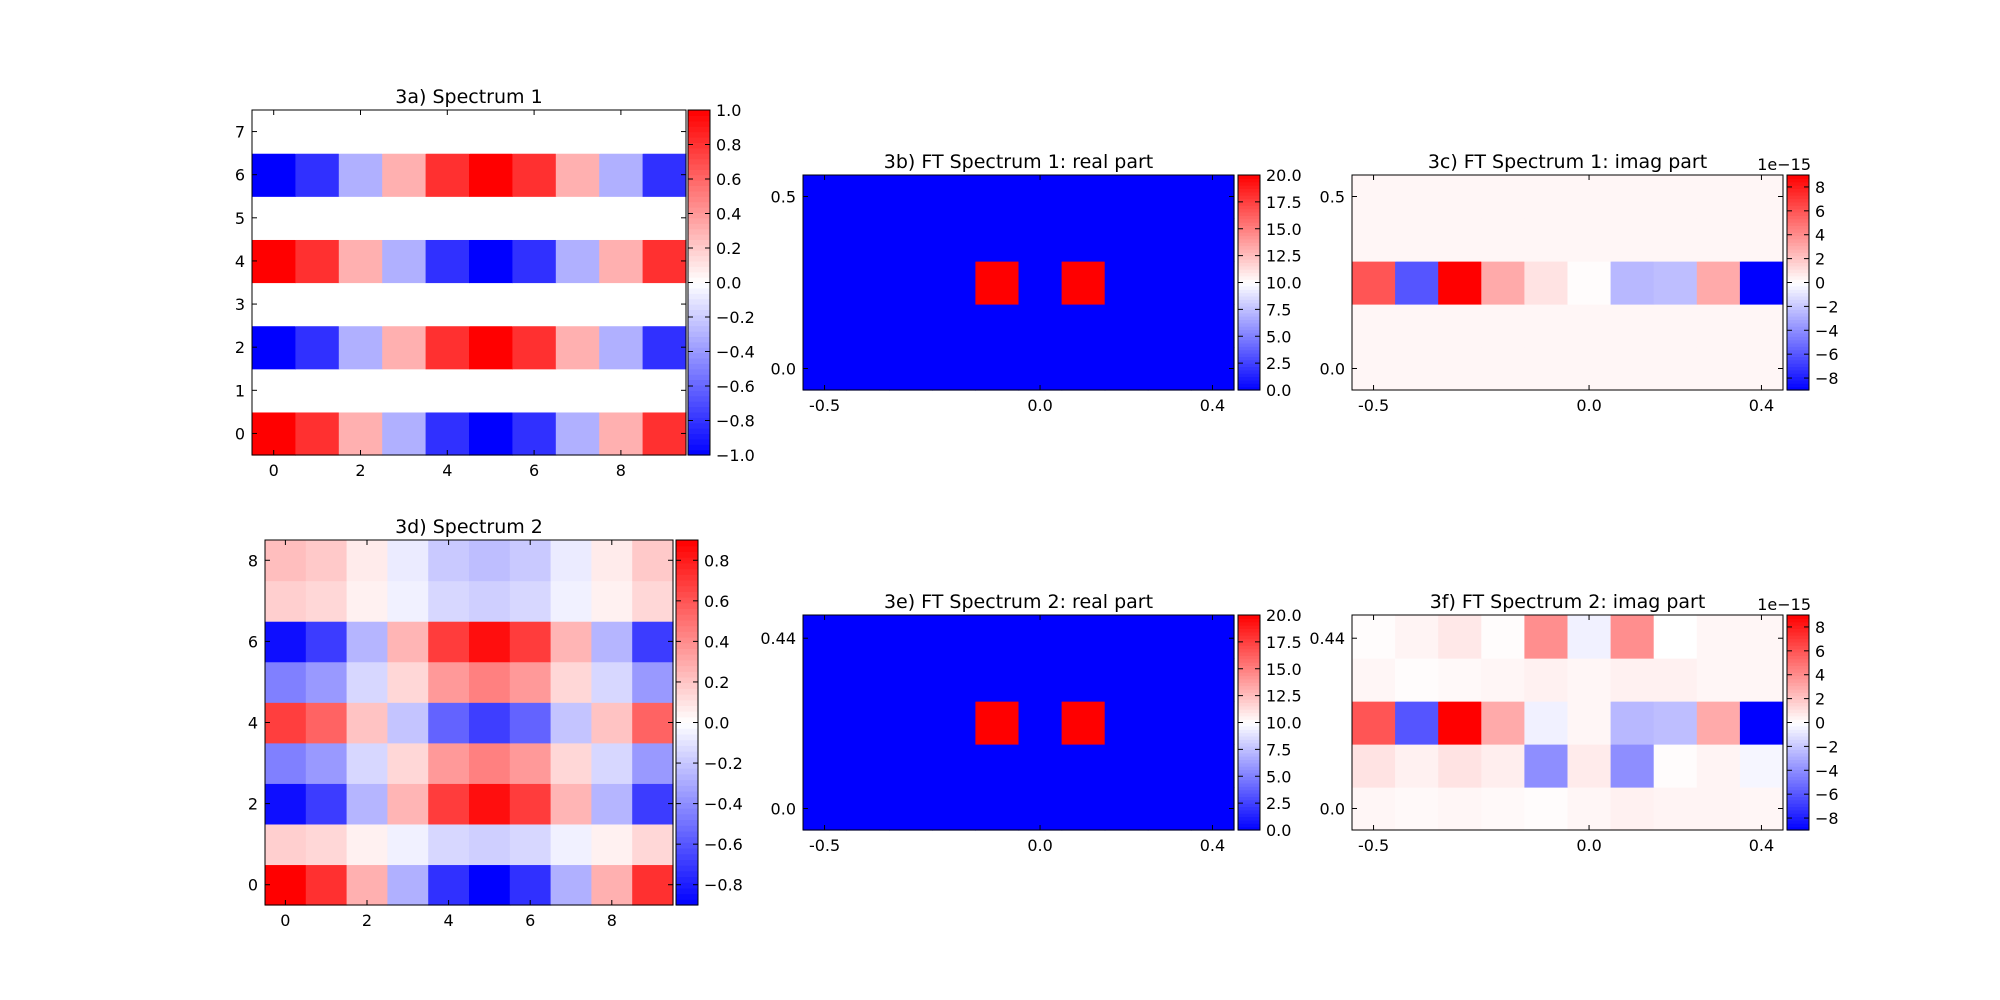 This screenshot has height=1000, width=2000. What do you see at coordinates (1588, 405) in the screenshot?
I see `x-tick-label: 0.0` at bounding box center [1588, 405].